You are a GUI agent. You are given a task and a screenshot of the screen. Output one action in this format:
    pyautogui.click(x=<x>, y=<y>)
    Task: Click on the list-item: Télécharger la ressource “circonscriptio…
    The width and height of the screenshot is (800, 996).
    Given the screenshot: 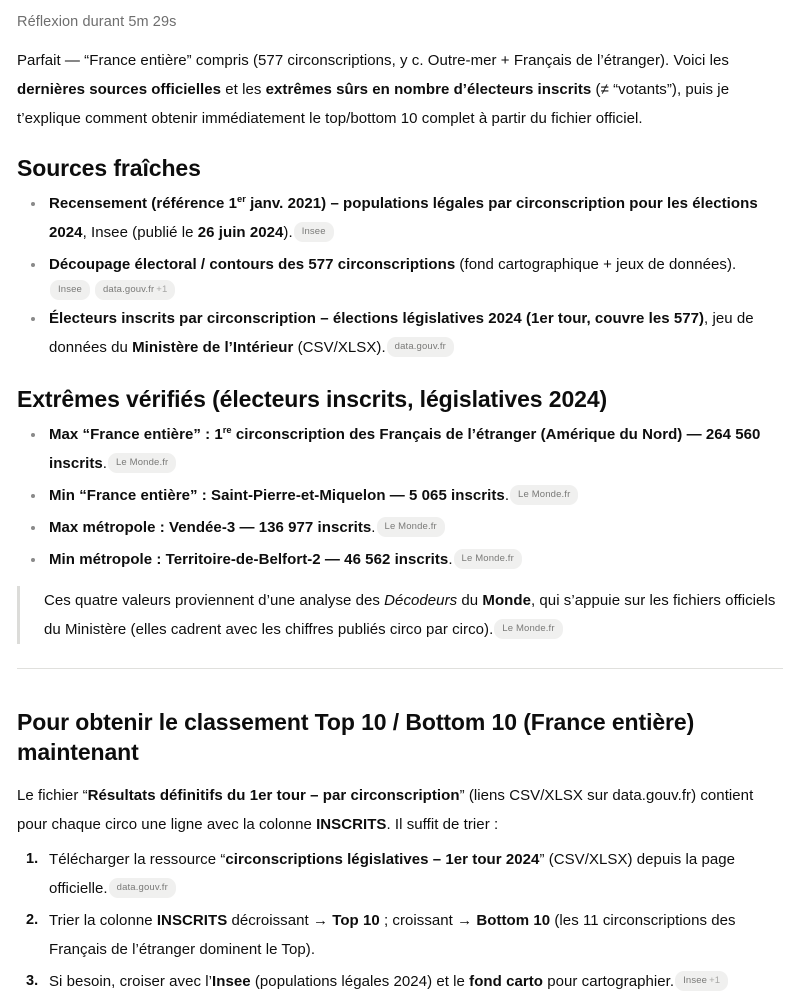 What is the action you would take?
    pyautogui.click(x=400, y=874)
    